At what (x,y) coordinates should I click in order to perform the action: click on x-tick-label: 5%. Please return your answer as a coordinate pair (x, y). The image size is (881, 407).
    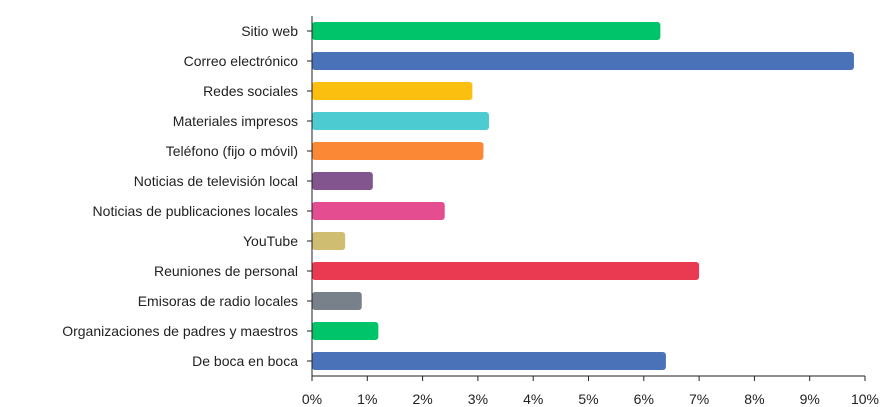
    Looking at the image, I should click on (588, 399).